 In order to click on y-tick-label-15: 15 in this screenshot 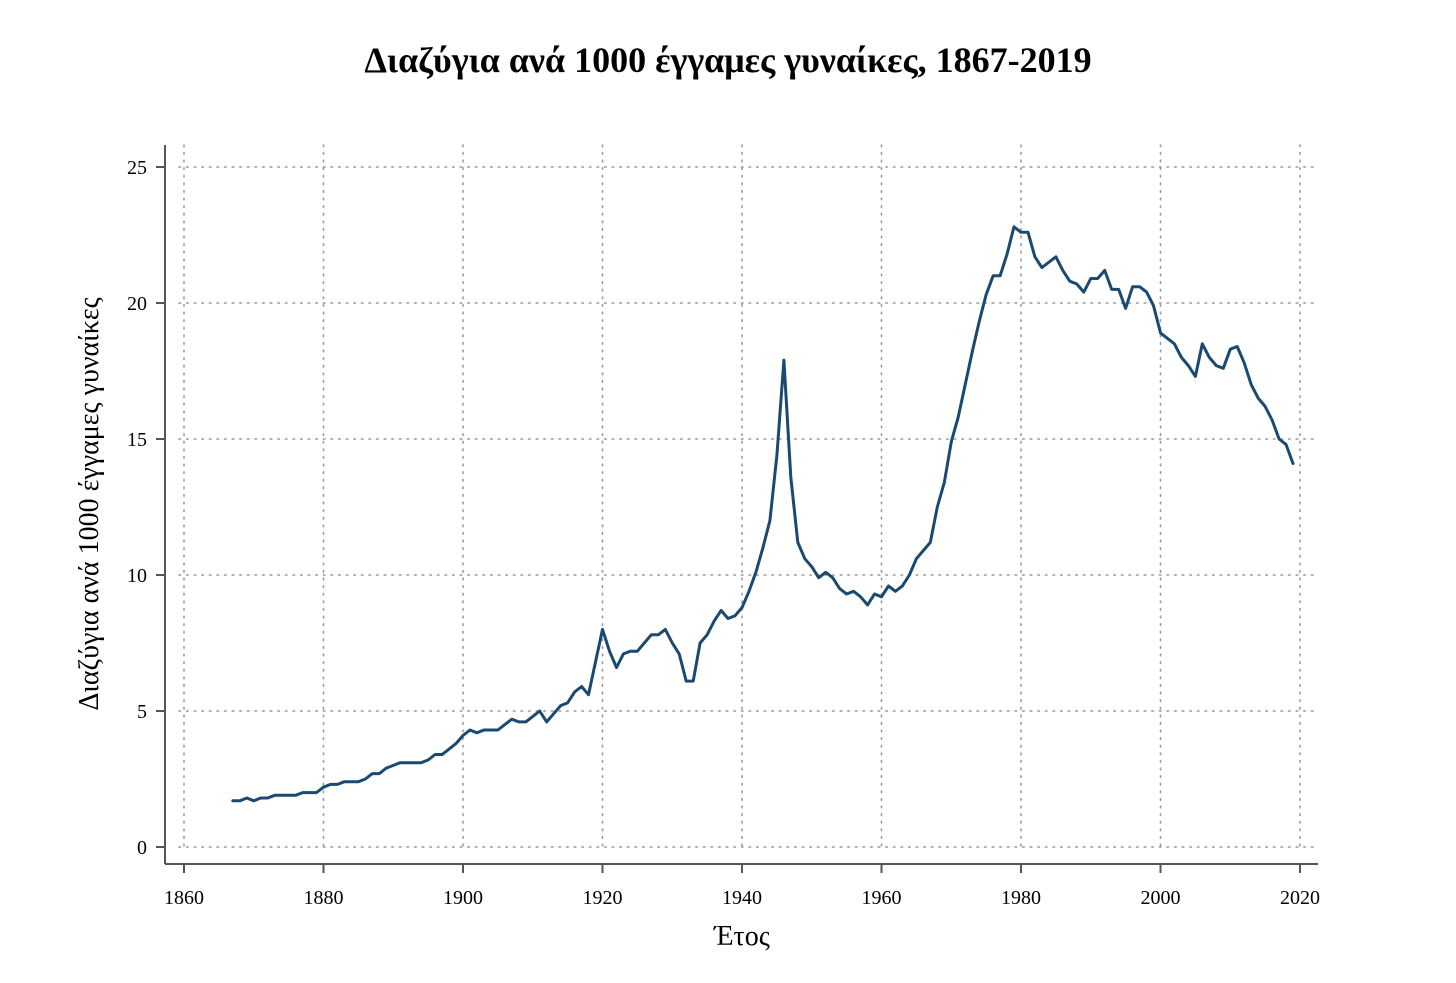, I will do `click(137, 440)`.